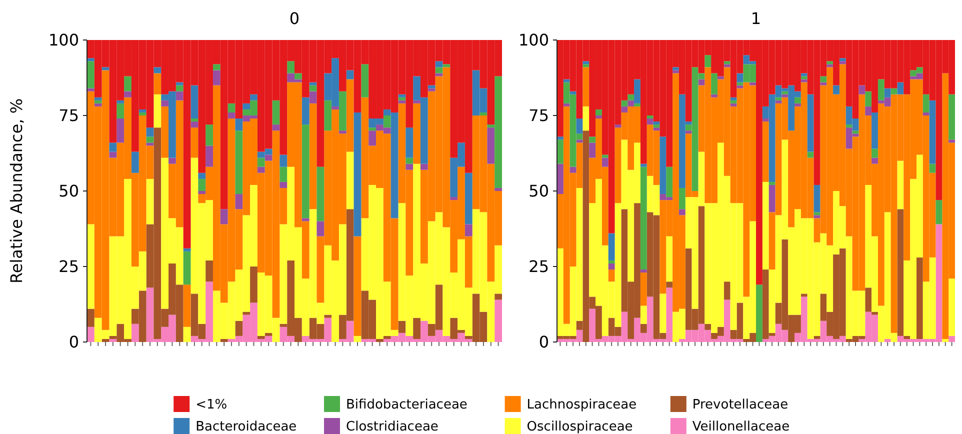 The image size is (962, 434). Describe the element at coordinates (581, 405) in the screenshot. I see `legend-label: Lachnospiraceae` at that location.